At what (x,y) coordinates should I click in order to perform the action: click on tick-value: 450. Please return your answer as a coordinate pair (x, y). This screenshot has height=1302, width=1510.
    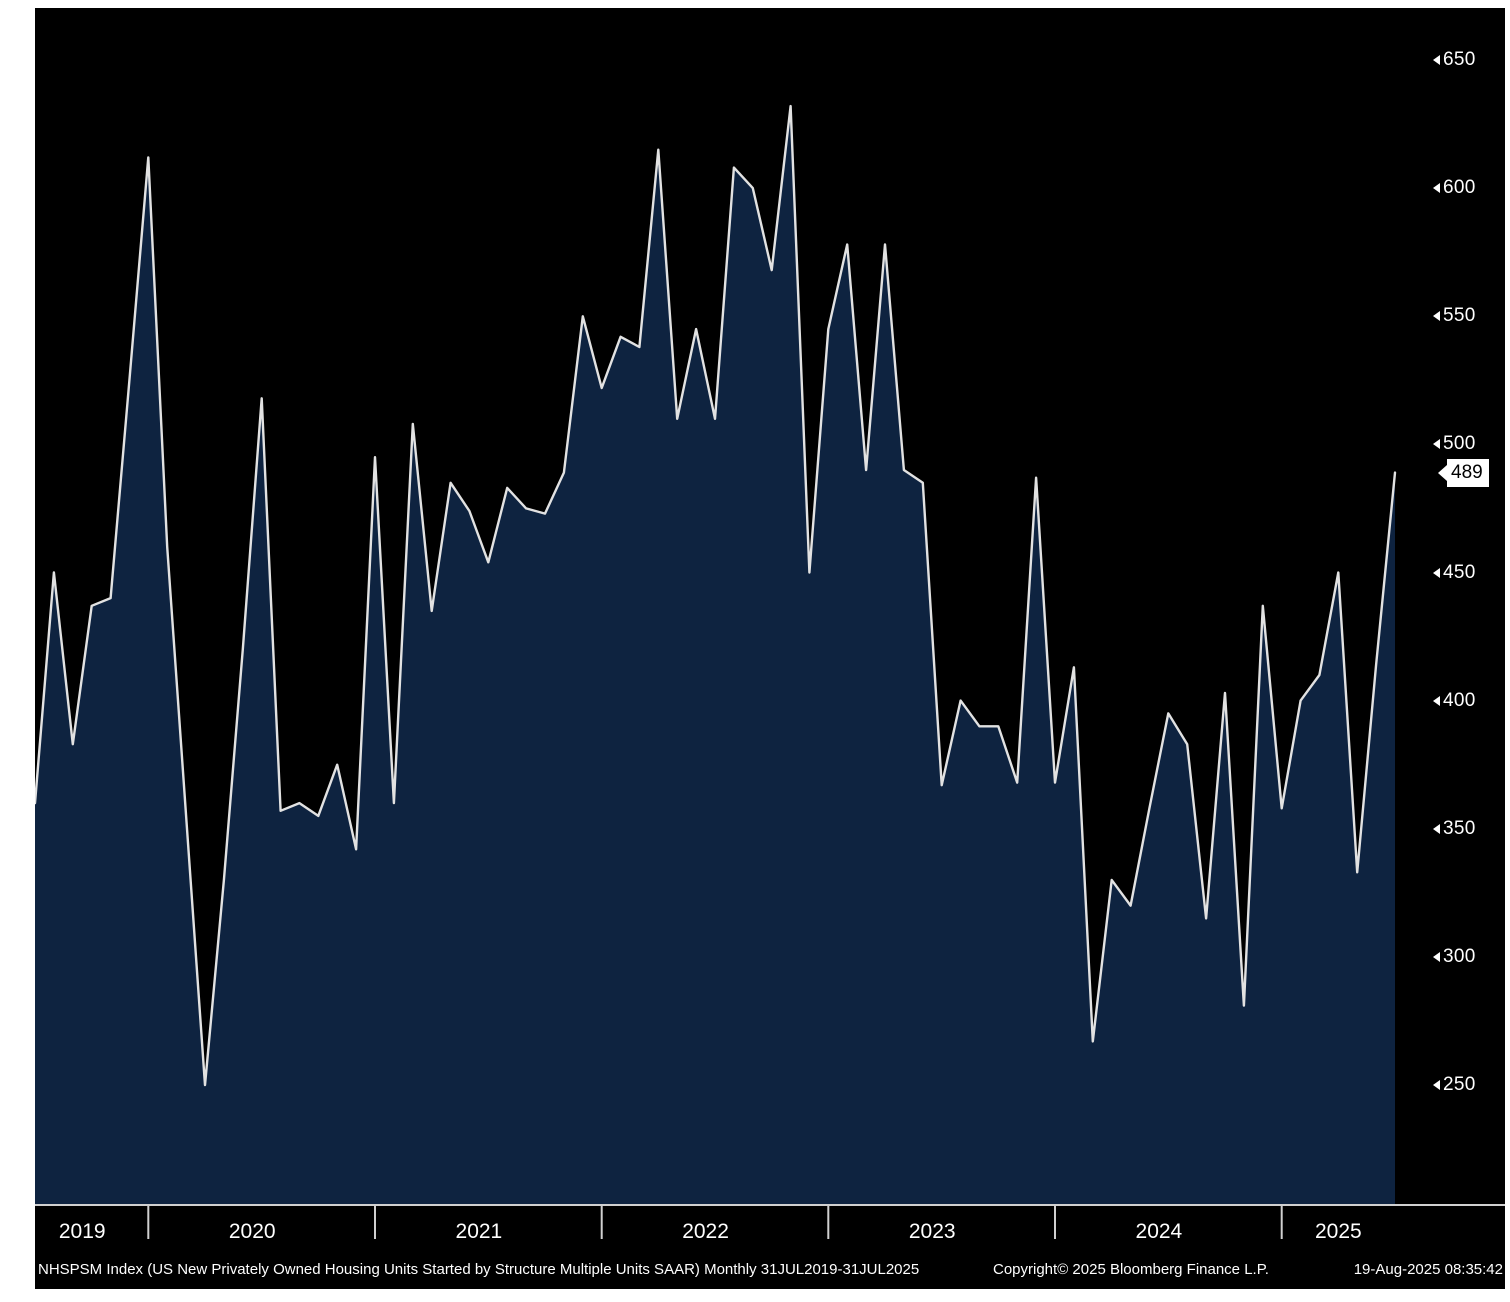
    Looking at the image, I should click on (1459, 572).